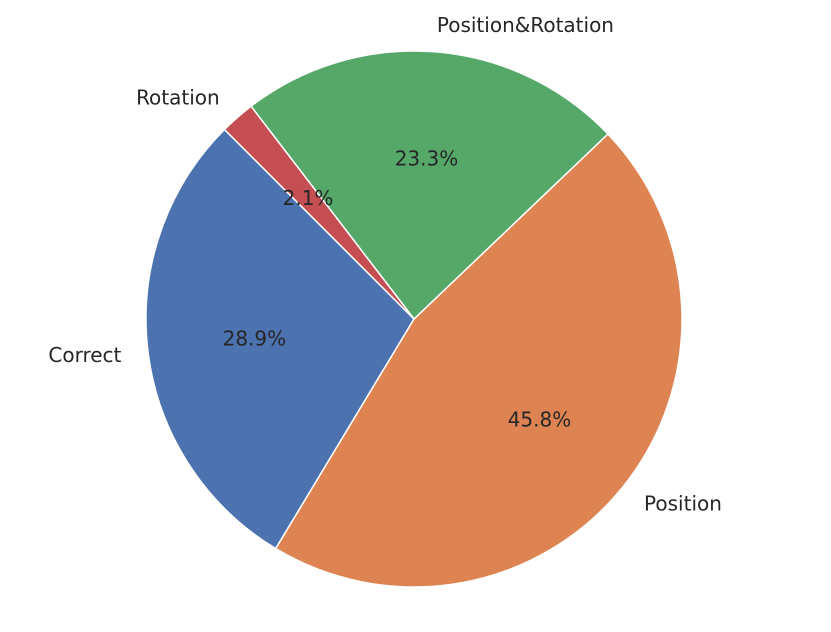  Describe the element at coordinates (427, 159) in the screenshot. I see `pie-percent-label-position-and-rotation: 23.3%` at that location.